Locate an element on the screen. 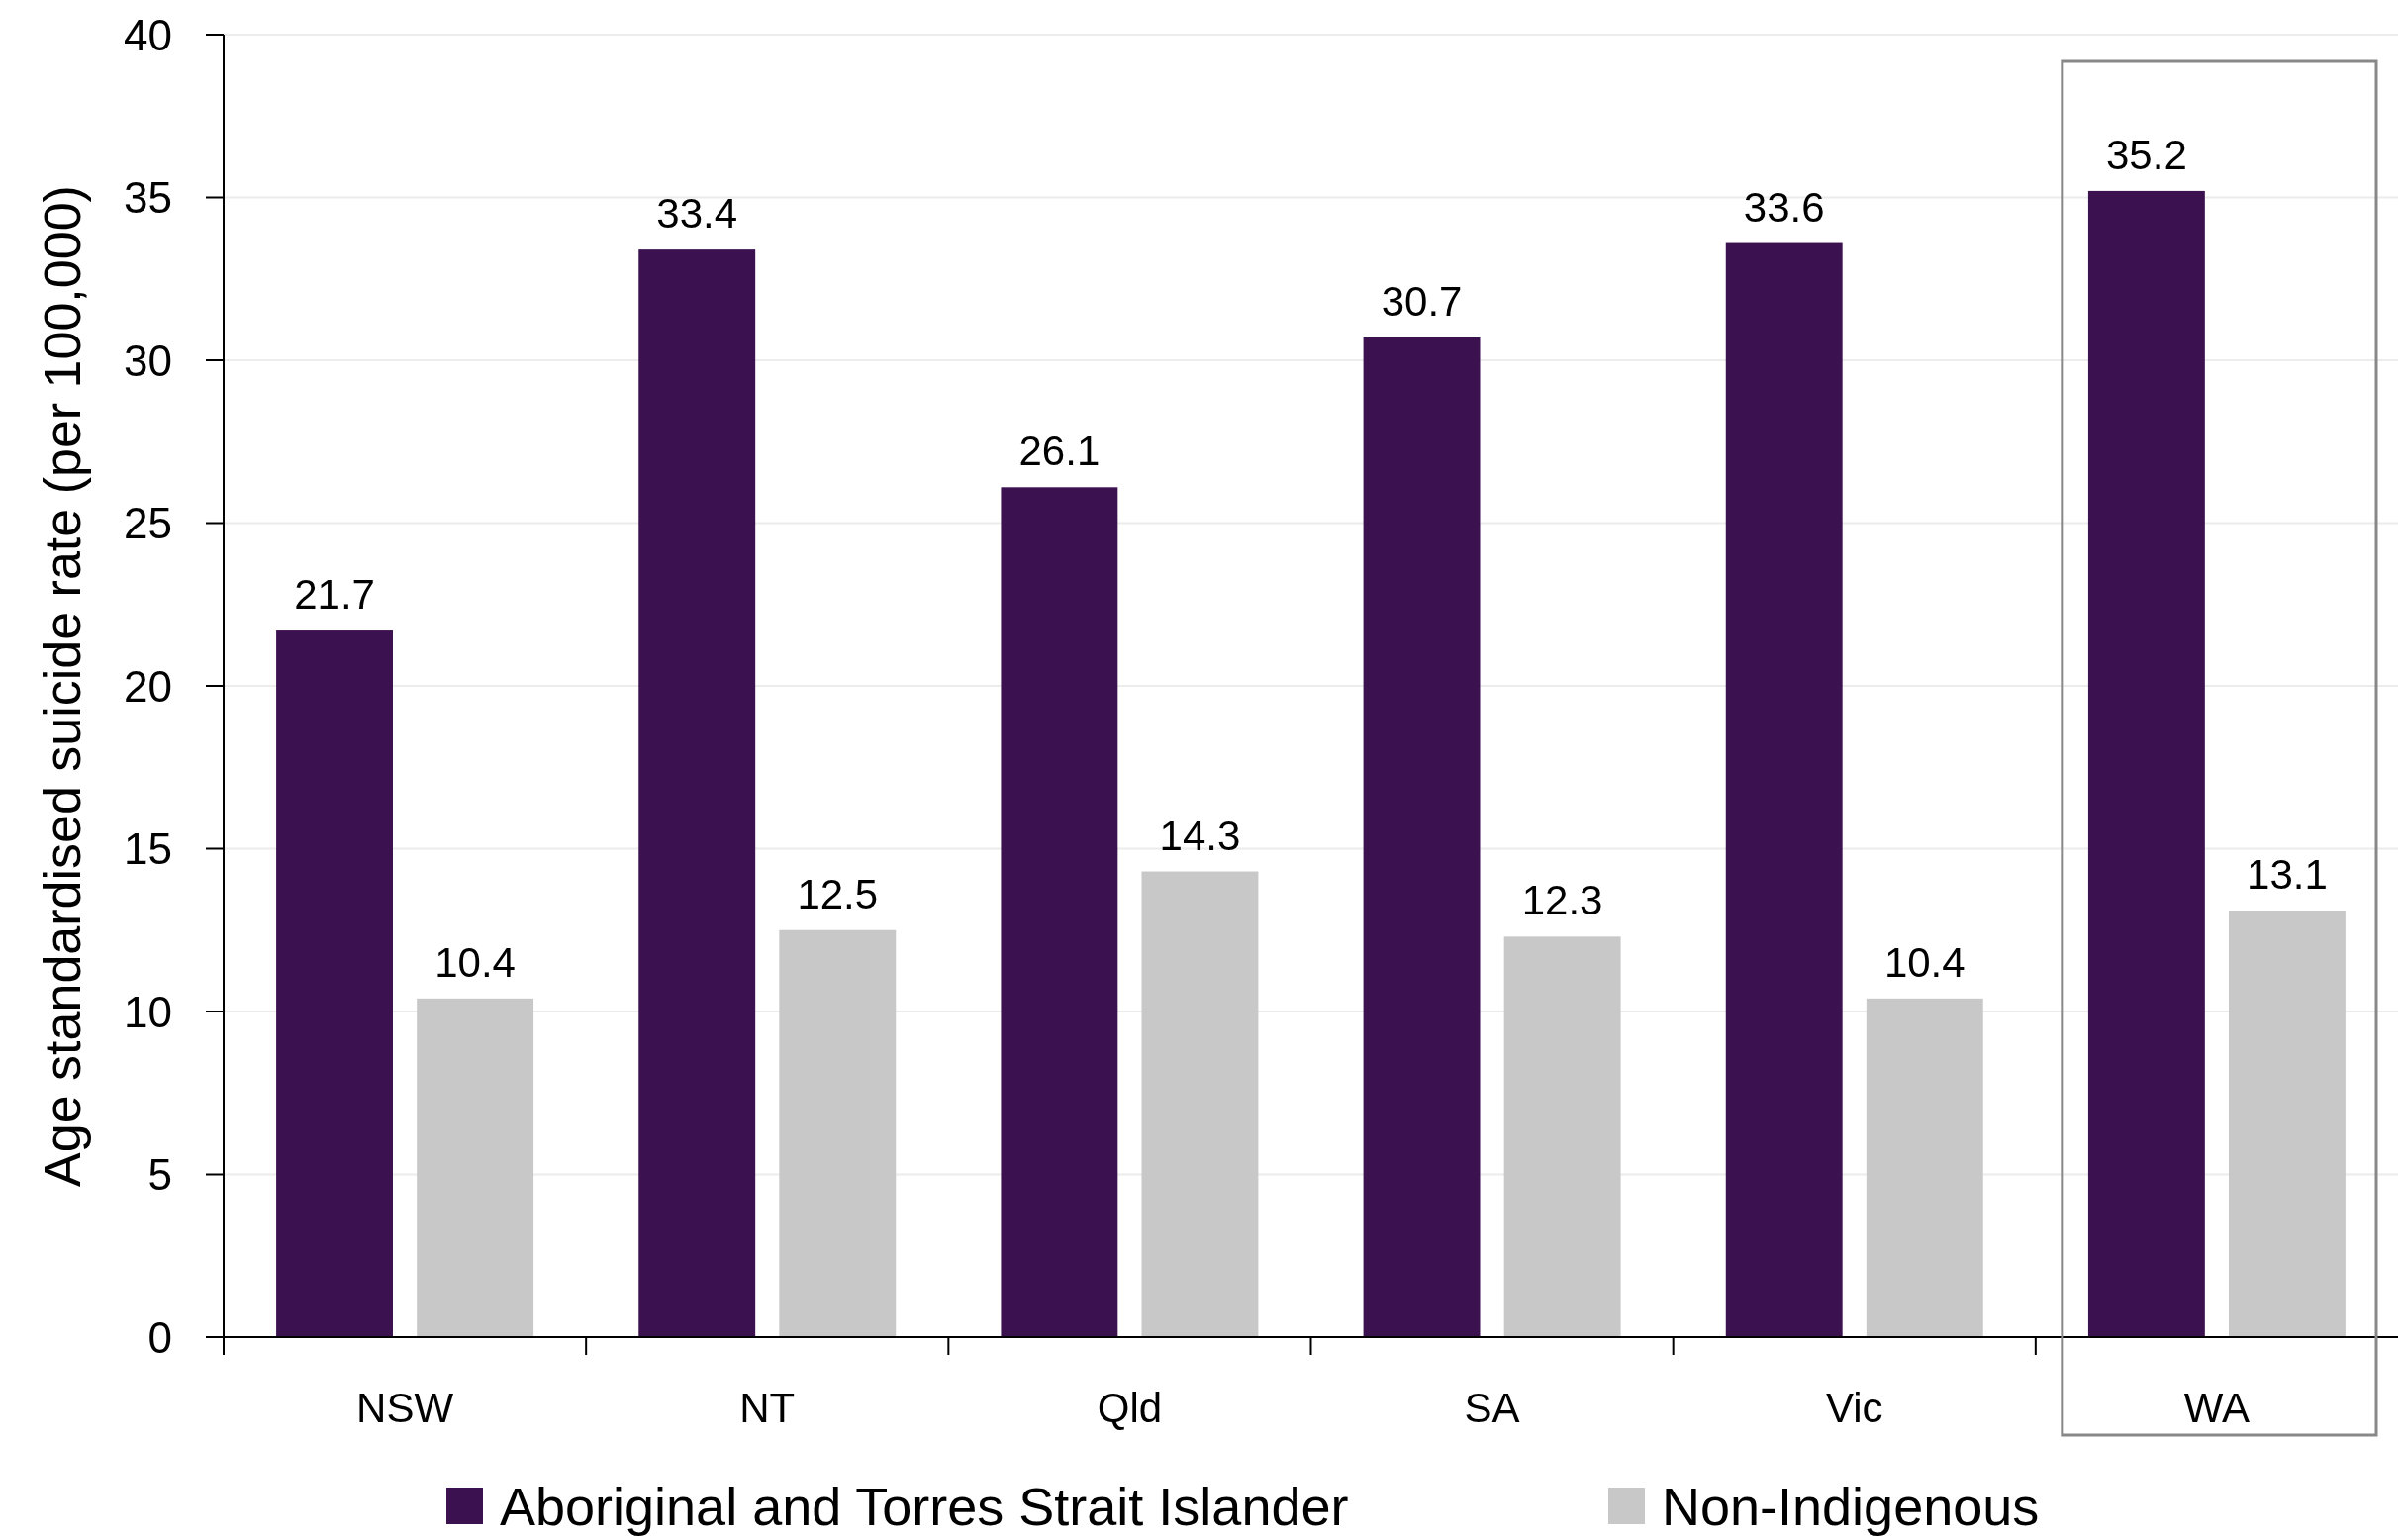 The height and width of the screenshot is (1540, 2398). x-tick-label: SA is located at coordinates (1492, 1408).